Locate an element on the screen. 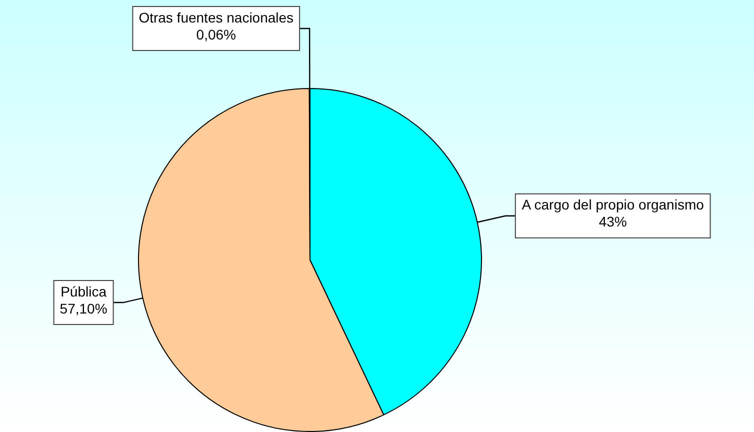 The height and width of the screenshot is (432, 754). data-label: 57,10% is located at coordinates (84, 308).